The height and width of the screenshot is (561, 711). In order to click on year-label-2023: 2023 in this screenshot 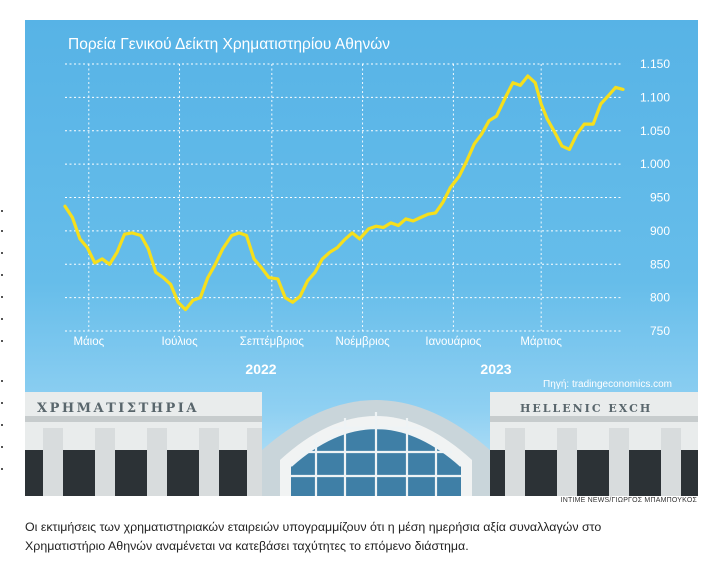, I will do `click(495, 369)`.